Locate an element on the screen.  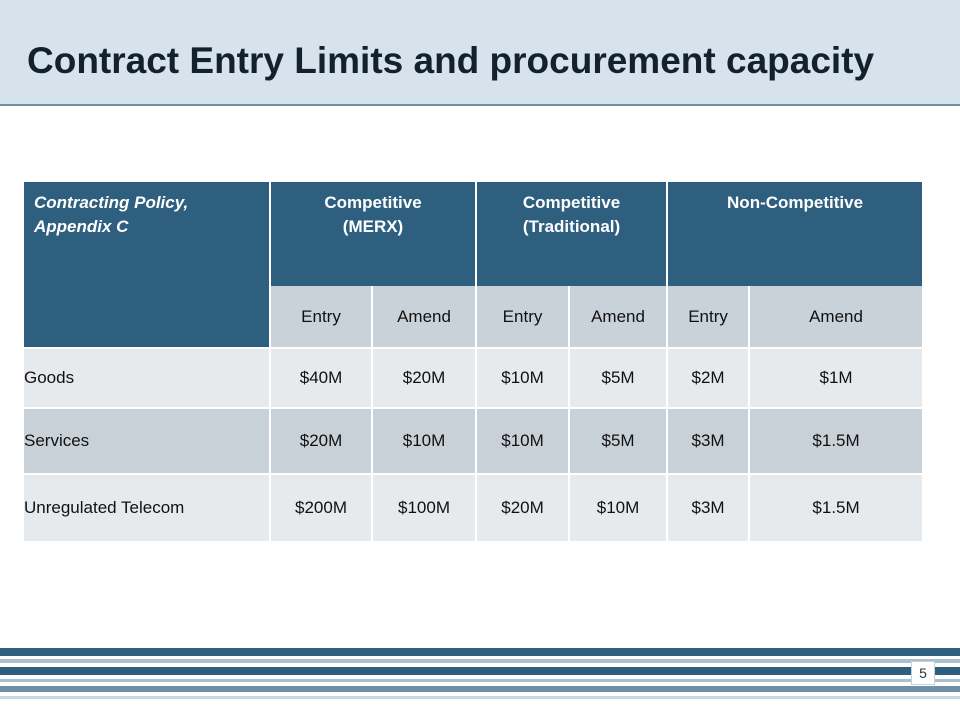
subheader-row: Entry Amend Entry Amend Entry Amend is located at coordinates (473, 317).